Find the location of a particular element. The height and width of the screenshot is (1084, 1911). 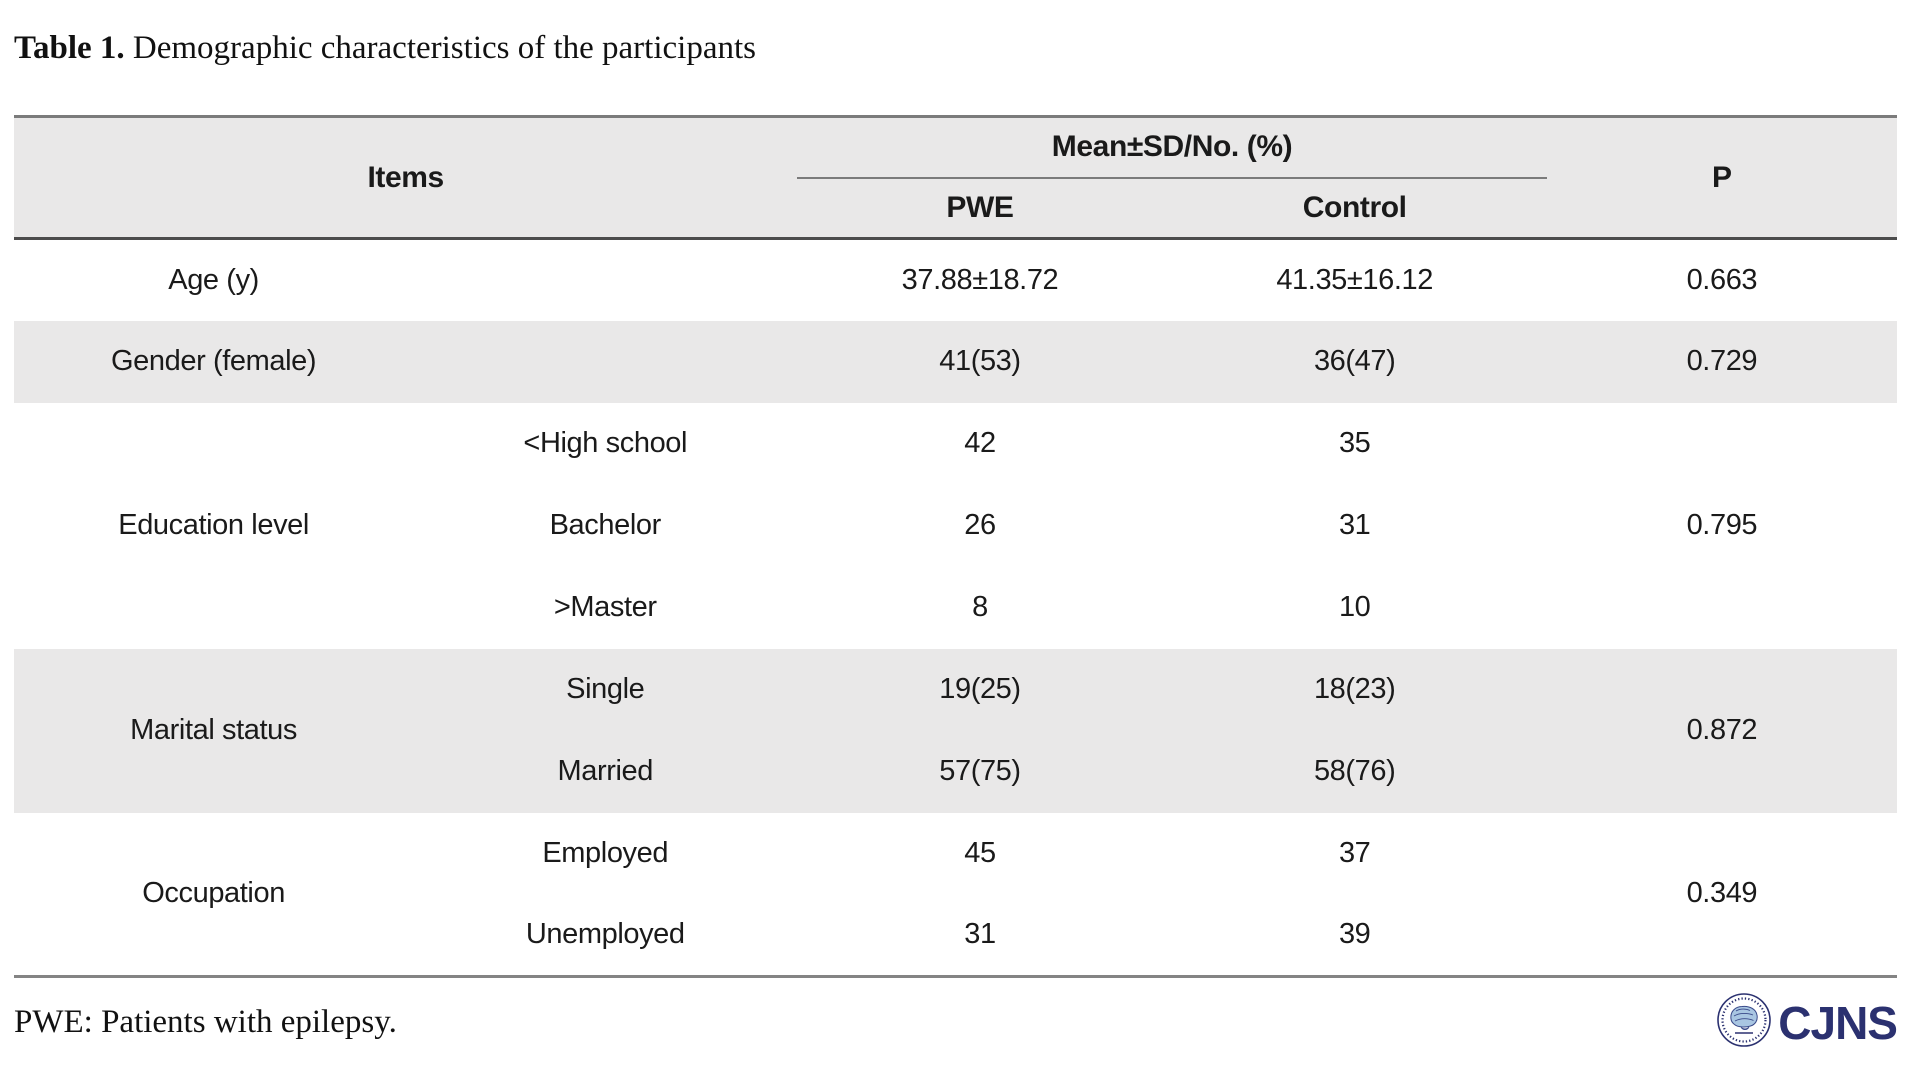

journal-logo: CJNS is located at coordinates (1807, 1022).